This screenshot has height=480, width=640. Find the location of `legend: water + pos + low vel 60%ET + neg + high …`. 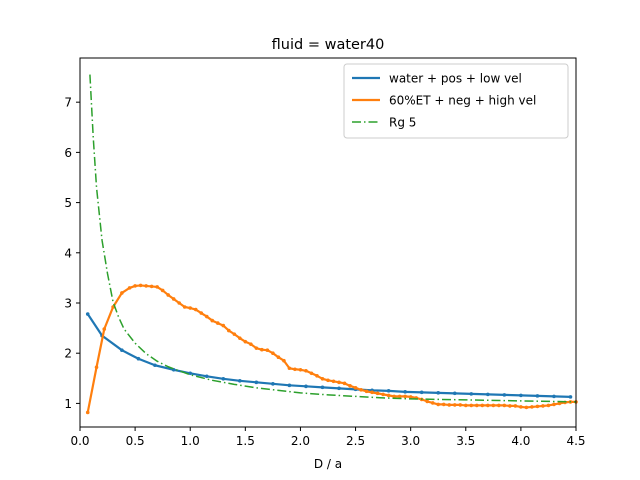

legend: water + pos + low vel 60%ET + neg + high … is located at coordinates (456, 101).